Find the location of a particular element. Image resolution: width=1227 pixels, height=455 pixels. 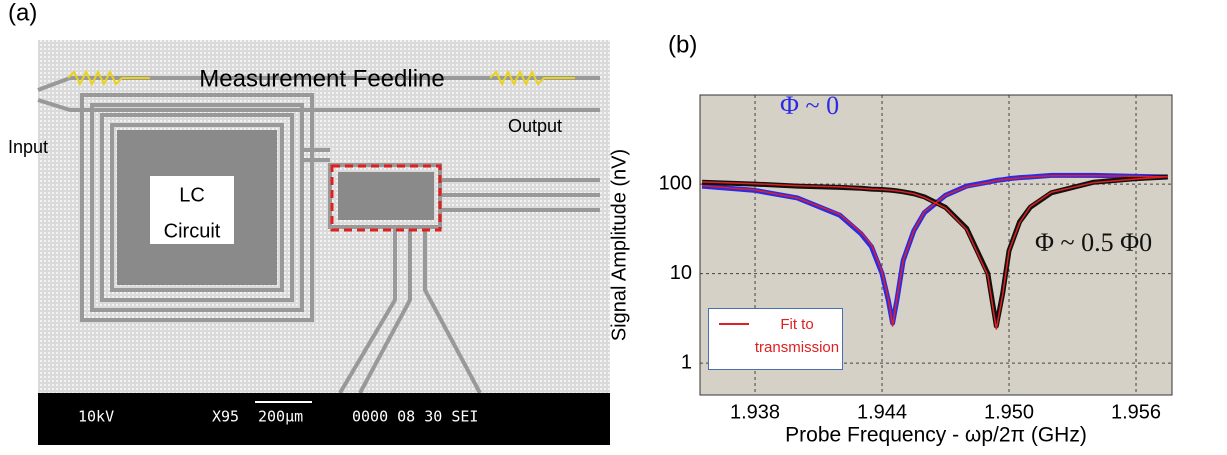

y-tick-label: 100 is located at coordinates (675, 183).